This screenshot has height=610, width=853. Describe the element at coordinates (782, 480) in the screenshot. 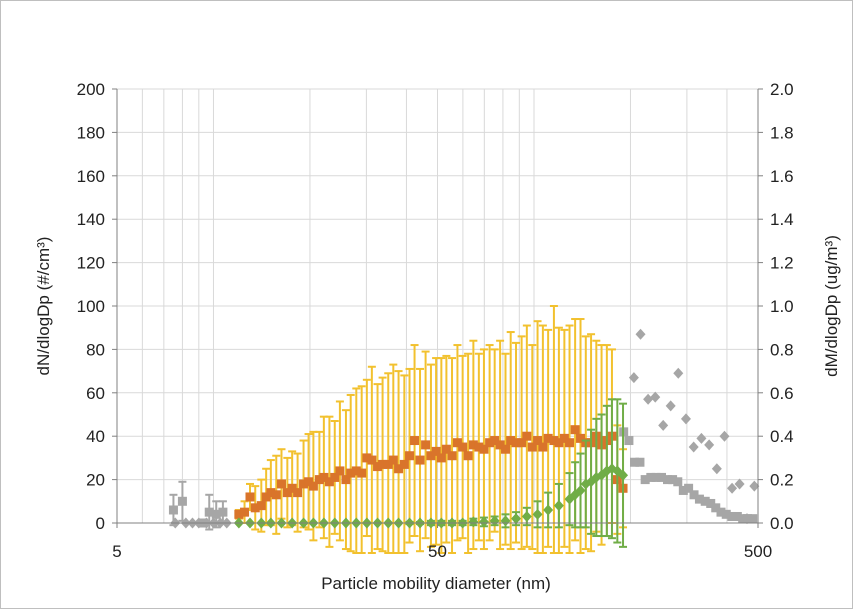

I see `y-tick-label-right: 0.2` at that location.